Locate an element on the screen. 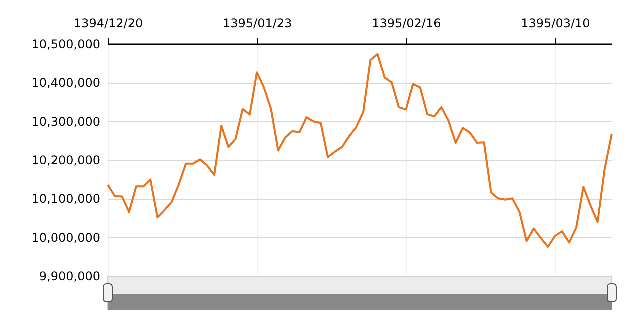  x-tick-label: 1395/02/16 is located at coordinates (407, 23).